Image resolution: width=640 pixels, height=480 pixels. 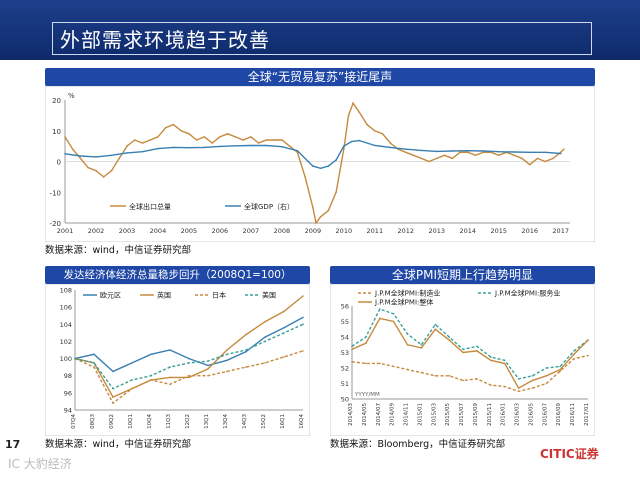 I want to click on chart1-x-tick-label: 2009, so click(x=313, y=231).